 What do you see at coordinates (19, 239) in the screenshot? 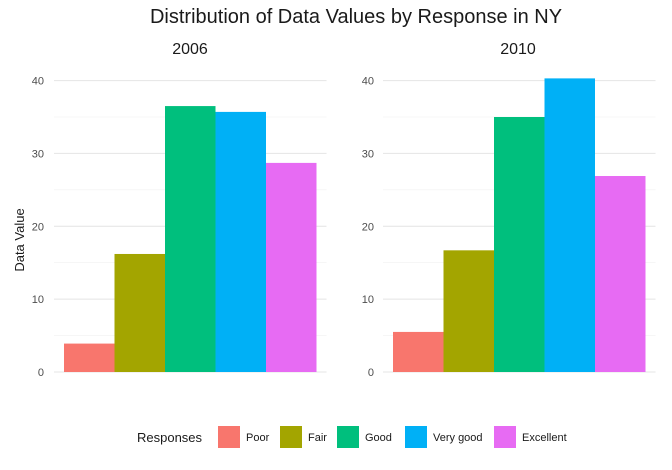
I see `y-axis-title: Data Value` at bounding box center [19, 239].